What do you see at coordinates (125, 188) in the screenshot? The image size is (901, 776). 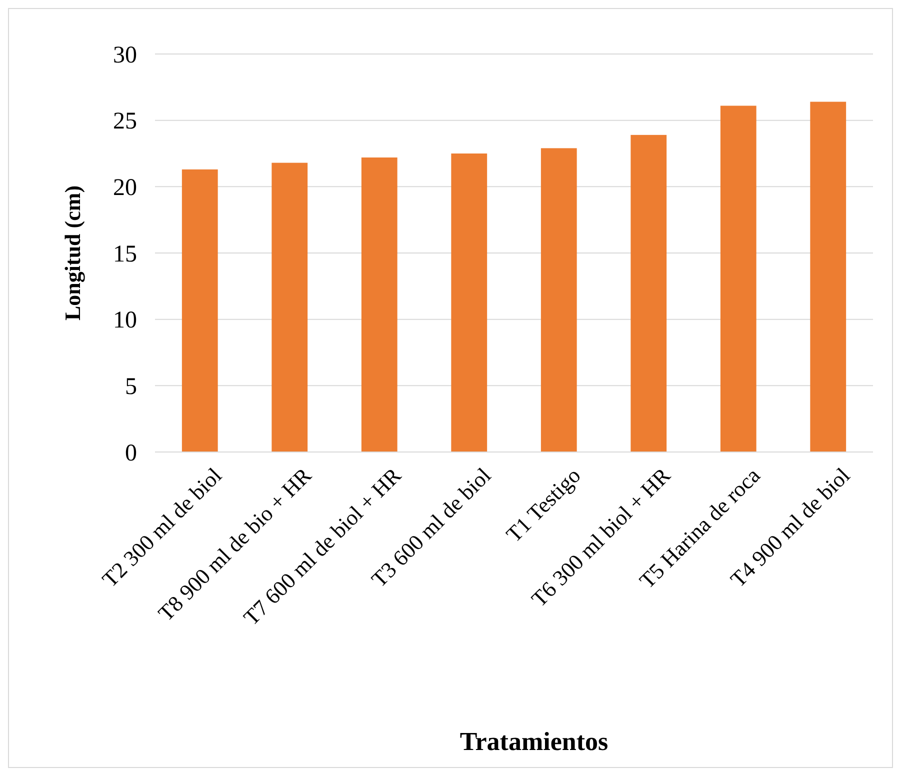 I see `y-tick-label: 20` at bounding box center [125, 188].